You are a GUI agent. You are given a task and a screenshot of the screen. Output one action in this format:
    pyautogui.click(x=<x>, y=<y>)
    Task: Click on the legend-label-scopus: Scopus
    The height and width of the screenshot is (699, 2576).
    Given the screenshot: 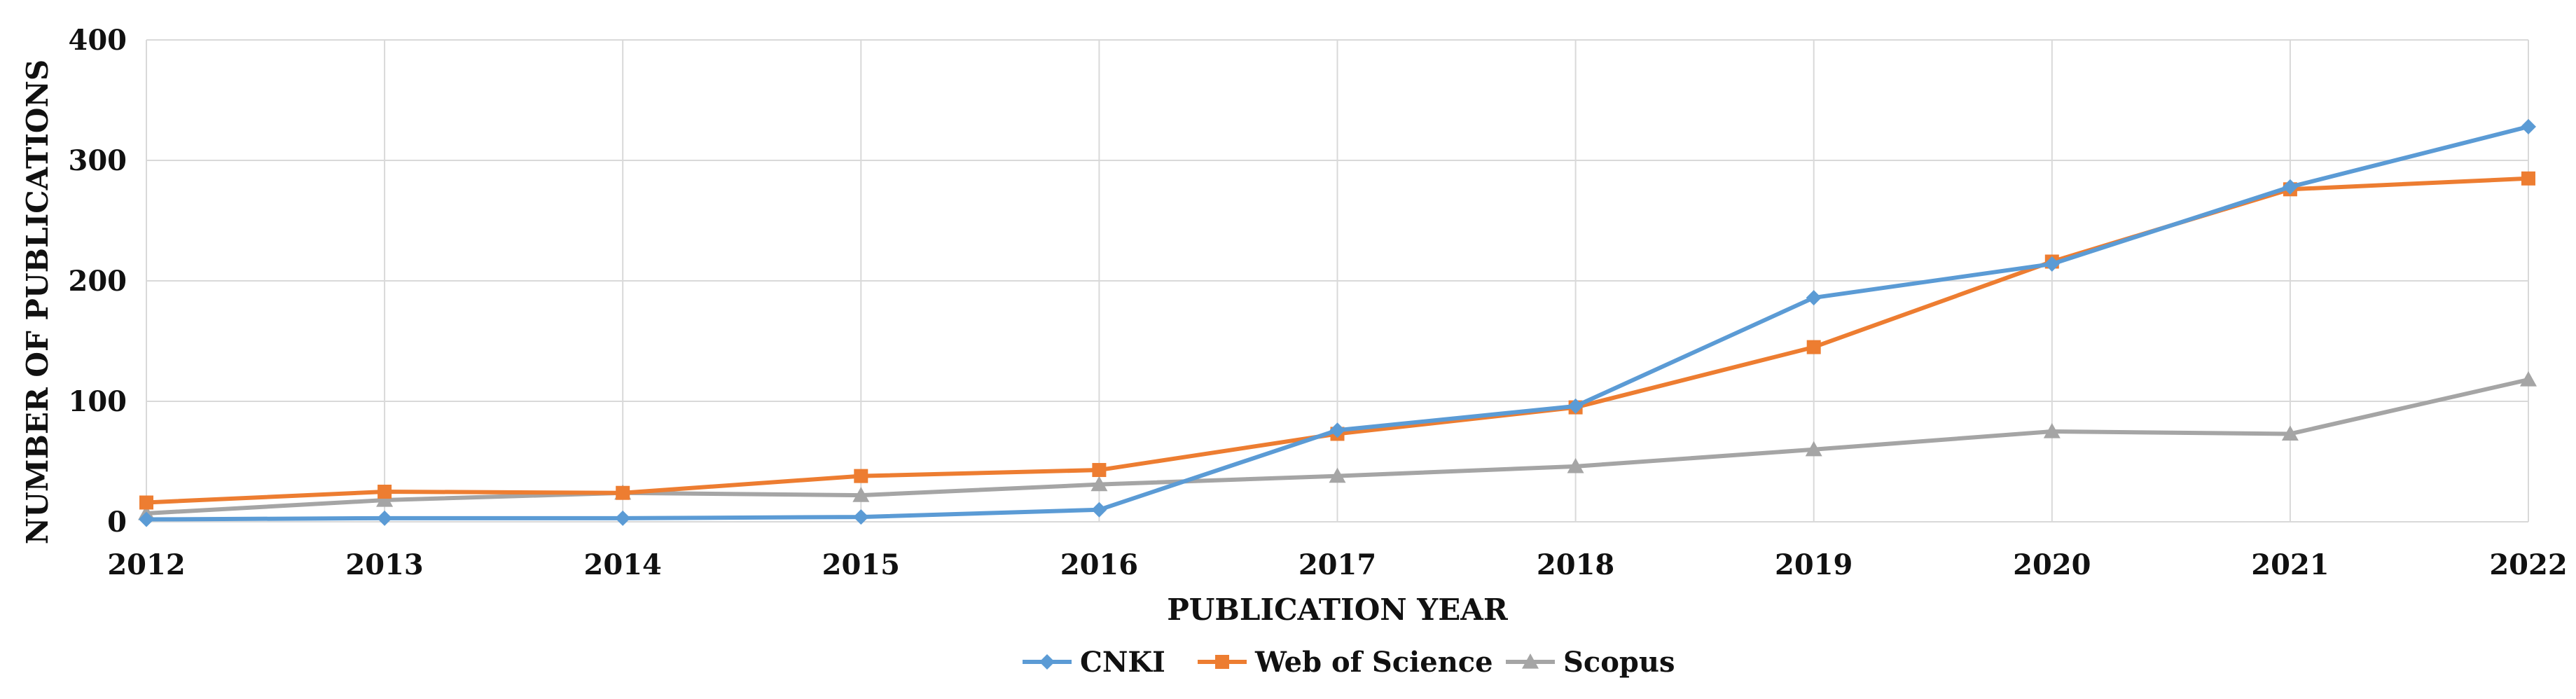 What is the action you would take?
    pyautogui.click(x=1619, y=662)
    